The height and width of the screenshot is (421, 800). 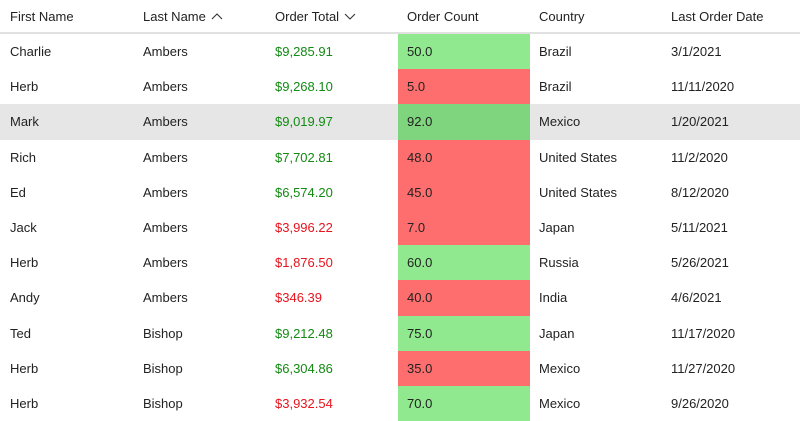 I want to click on cell-order-count: 7.0, so click(x=464, y=227).